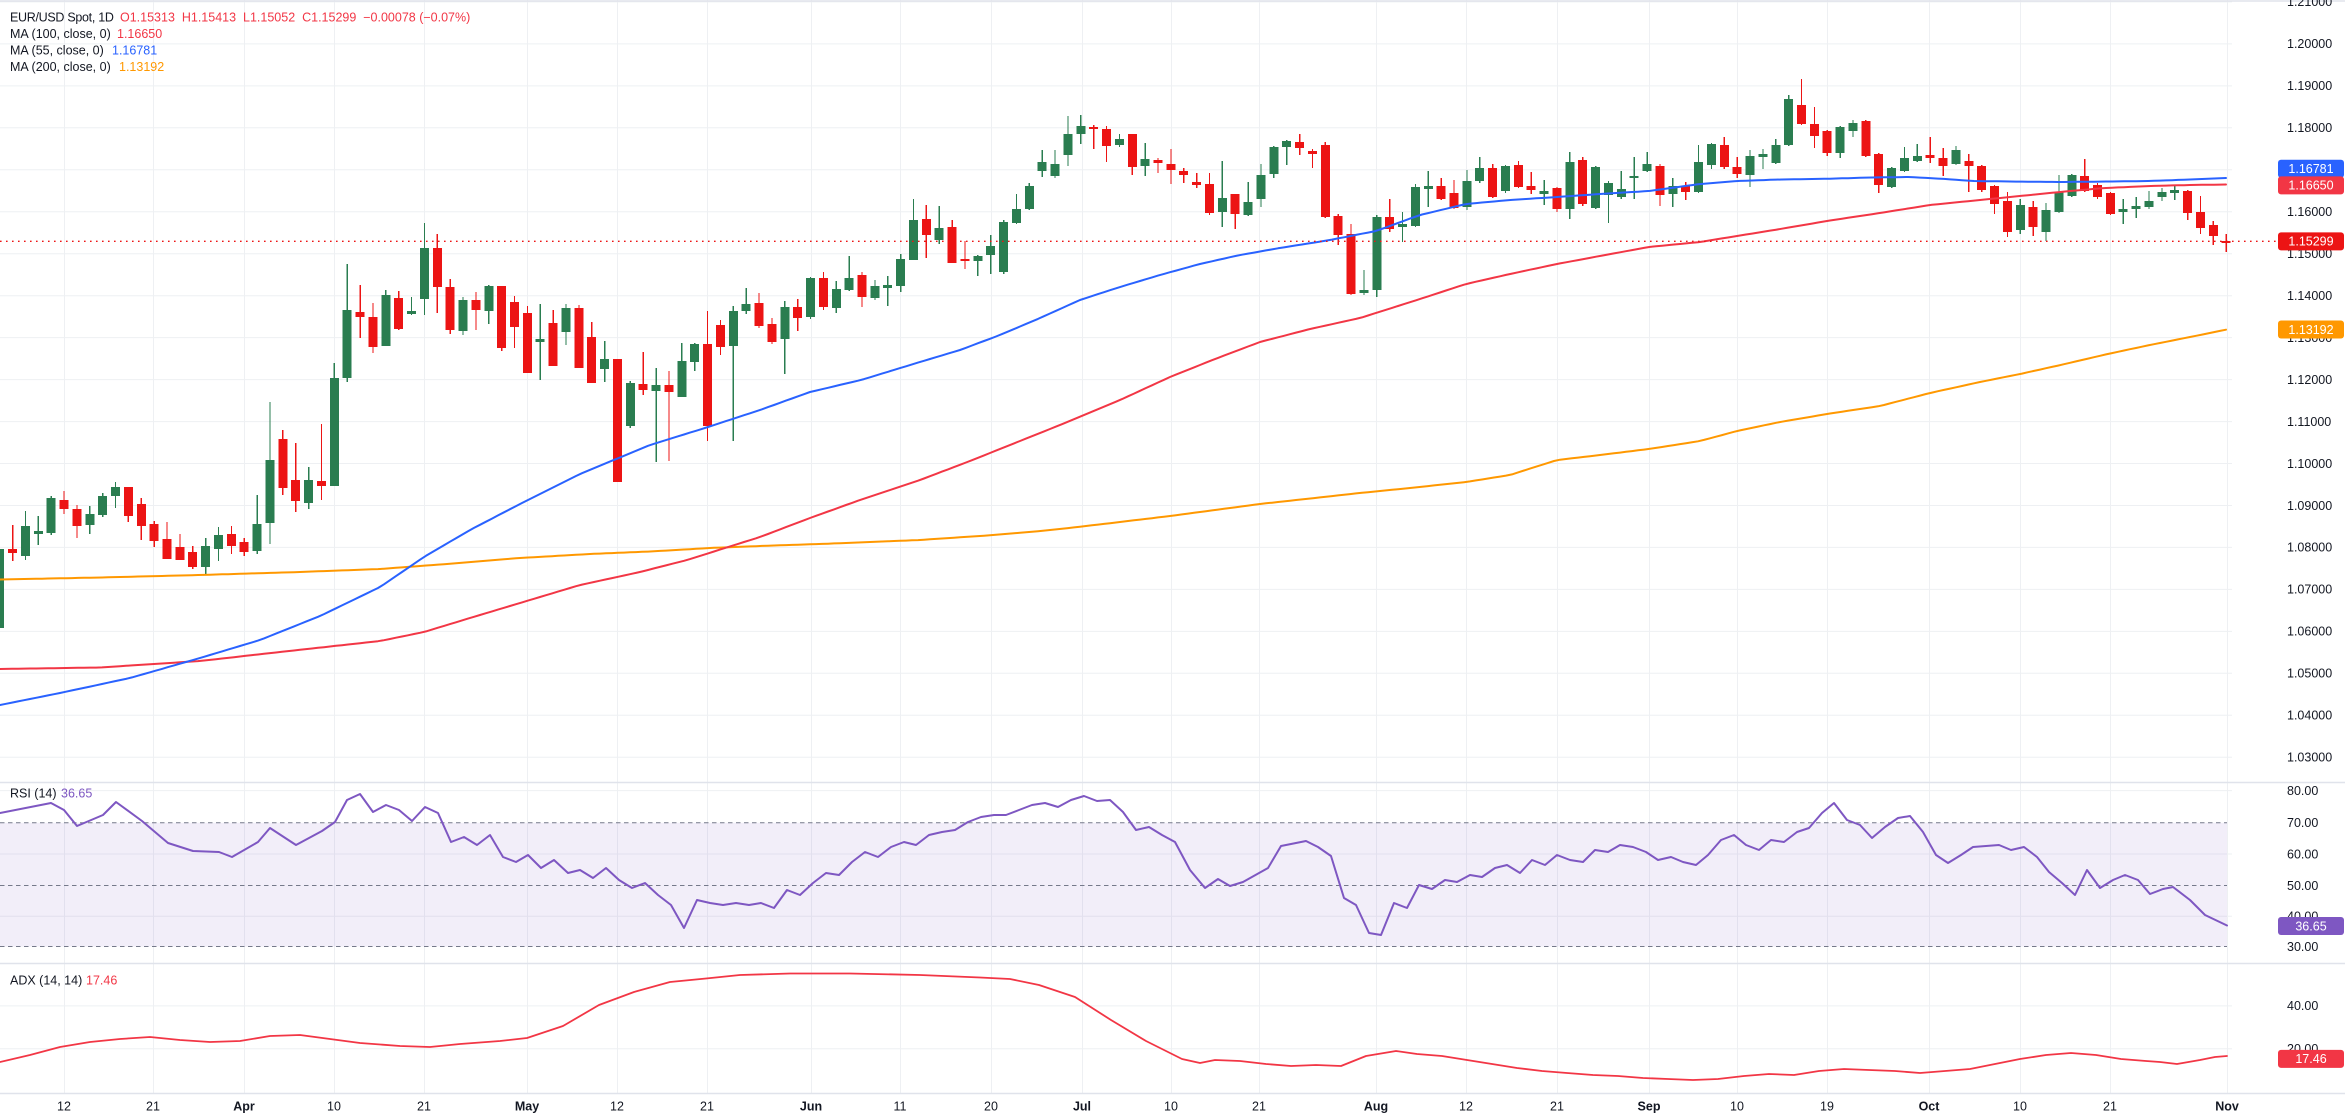  What do you see at coordinates (1376, 1107) in the screenshot?
I see `svg-text: Aug` at bounding box center [1376, 1107].